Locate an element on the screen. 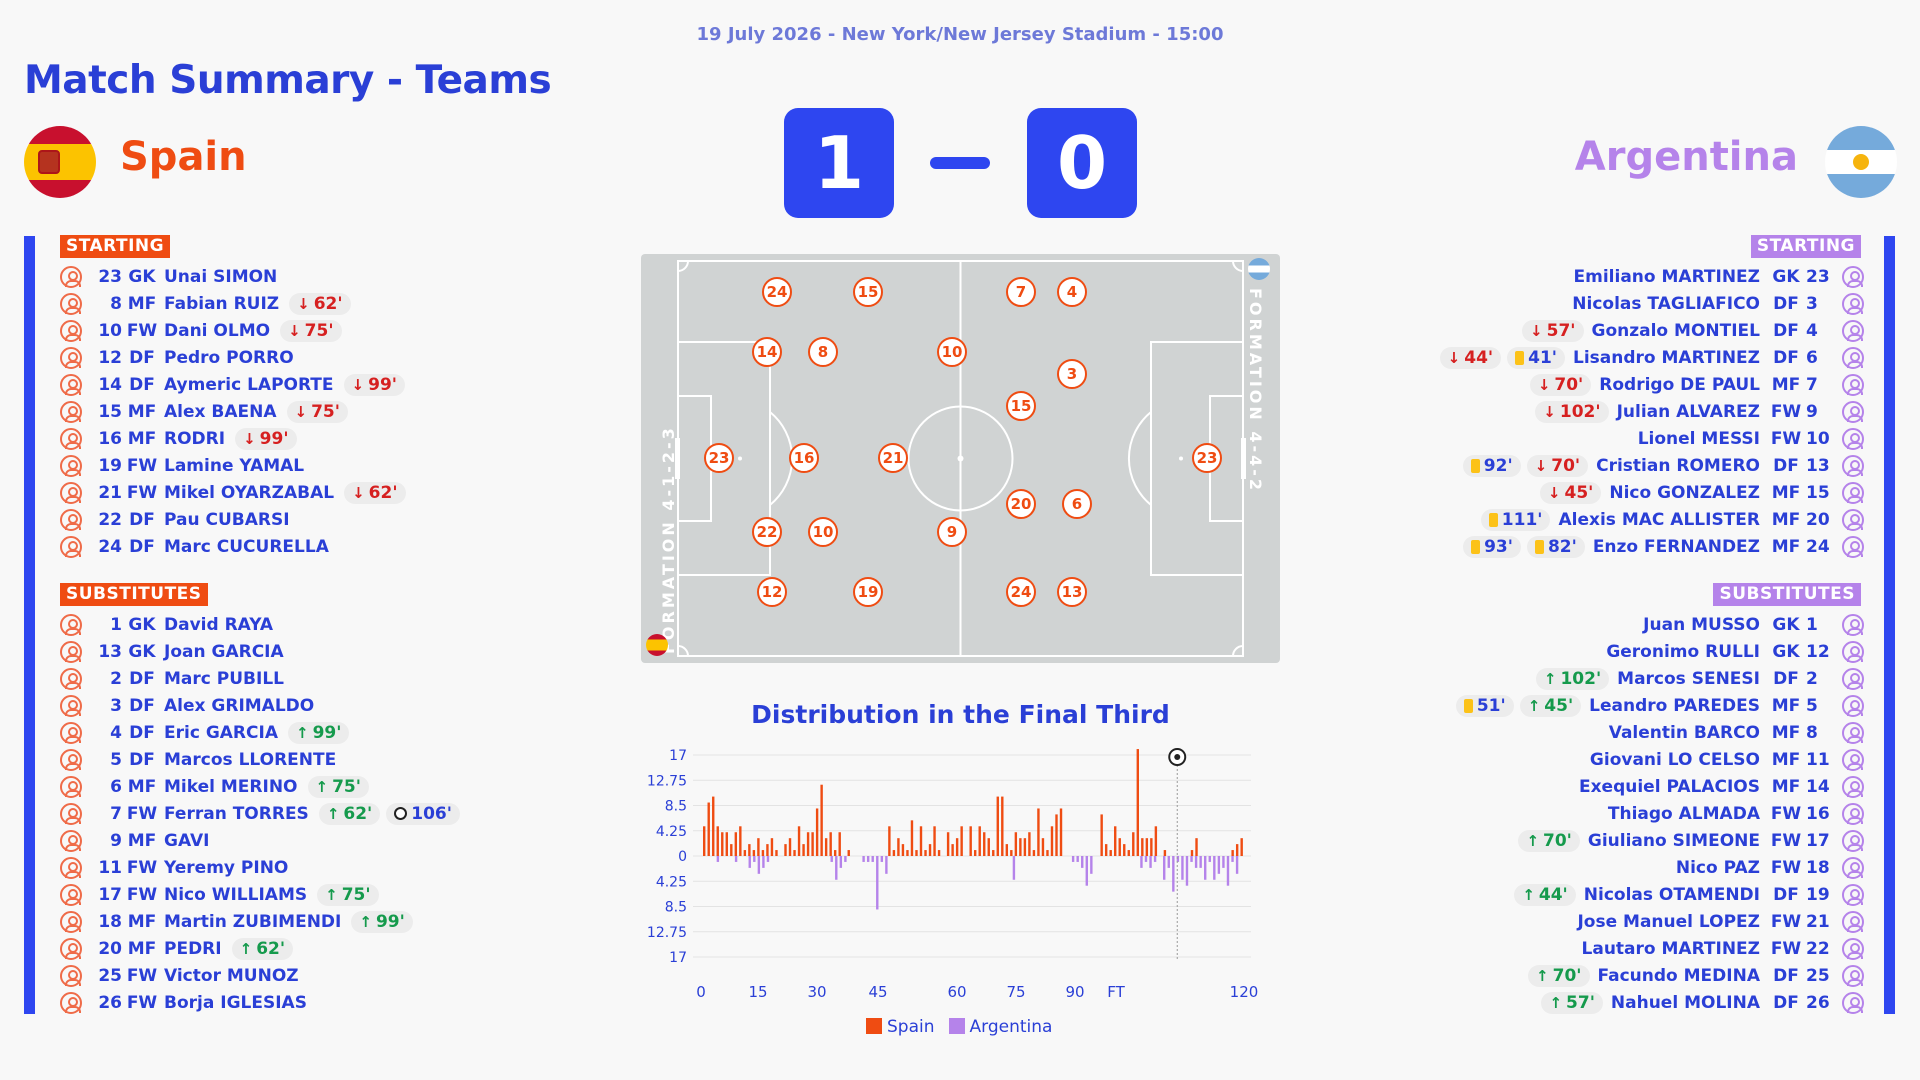 This screenshot has width=1920, height=1080. player-position: MF is located at coordinates (1786, 546).